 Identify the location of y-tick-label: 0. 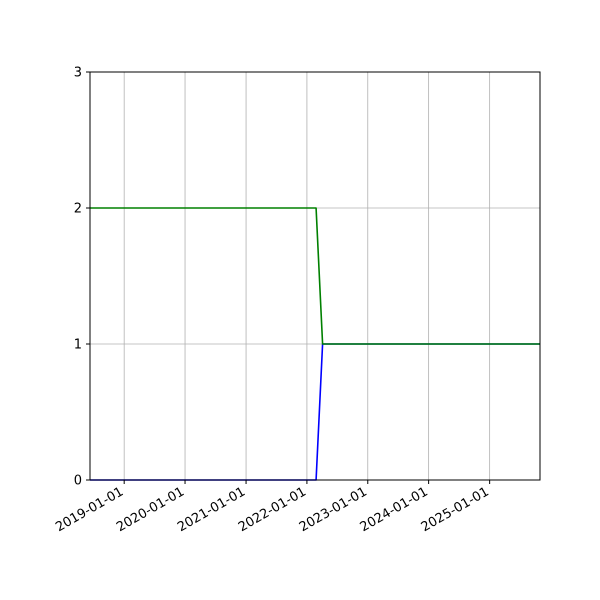
(78, 481).